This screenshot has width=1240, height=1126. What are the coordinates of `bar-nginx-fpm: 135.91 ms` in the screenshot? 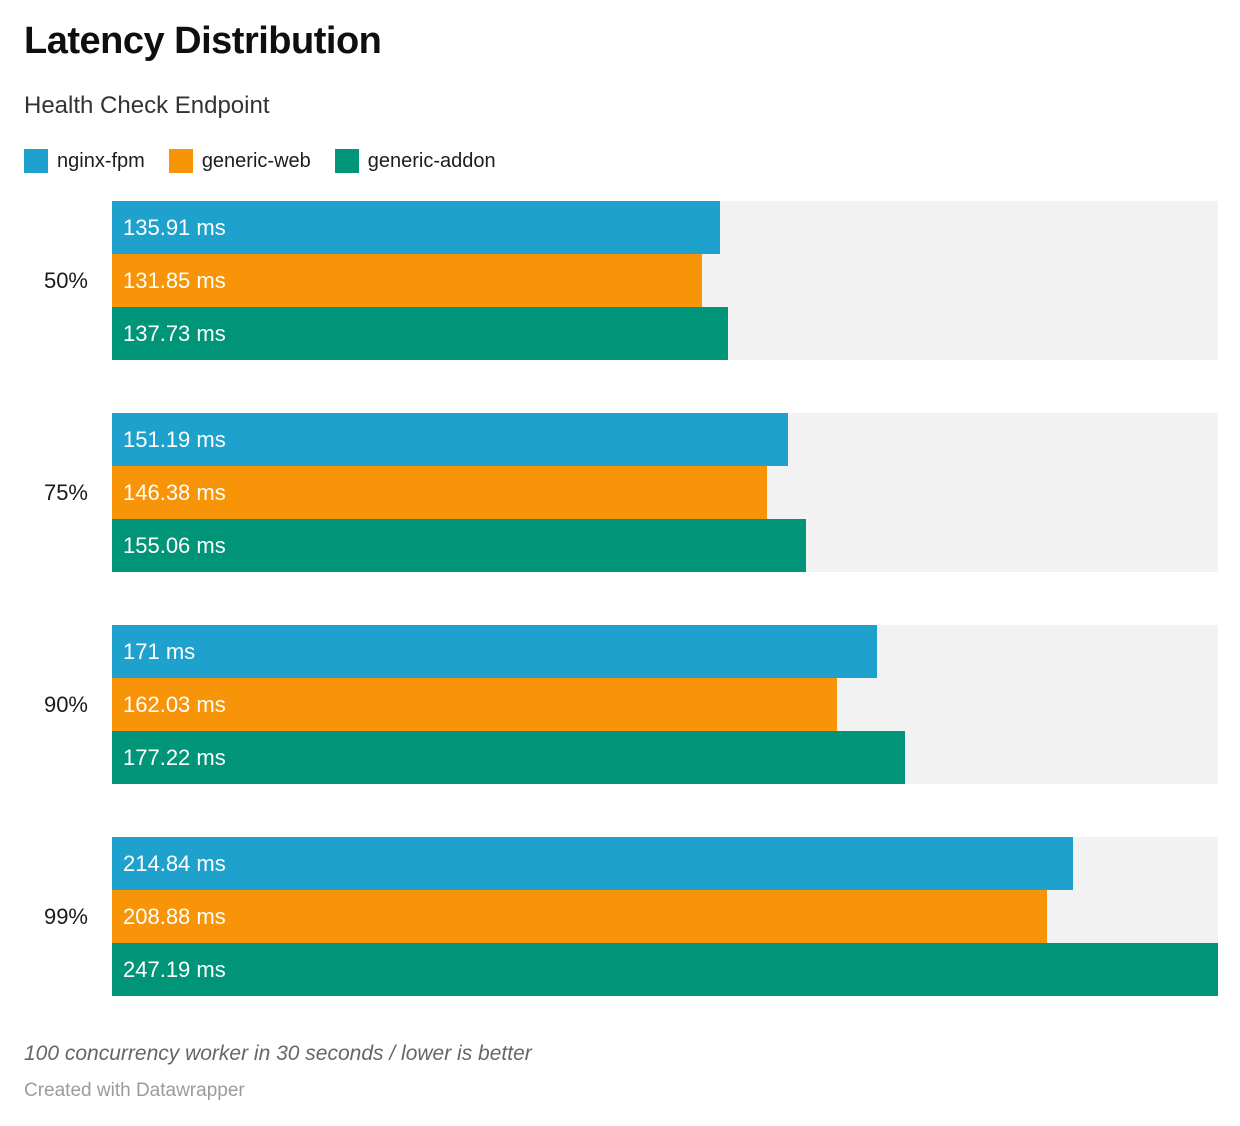 It's located at (416, 227).